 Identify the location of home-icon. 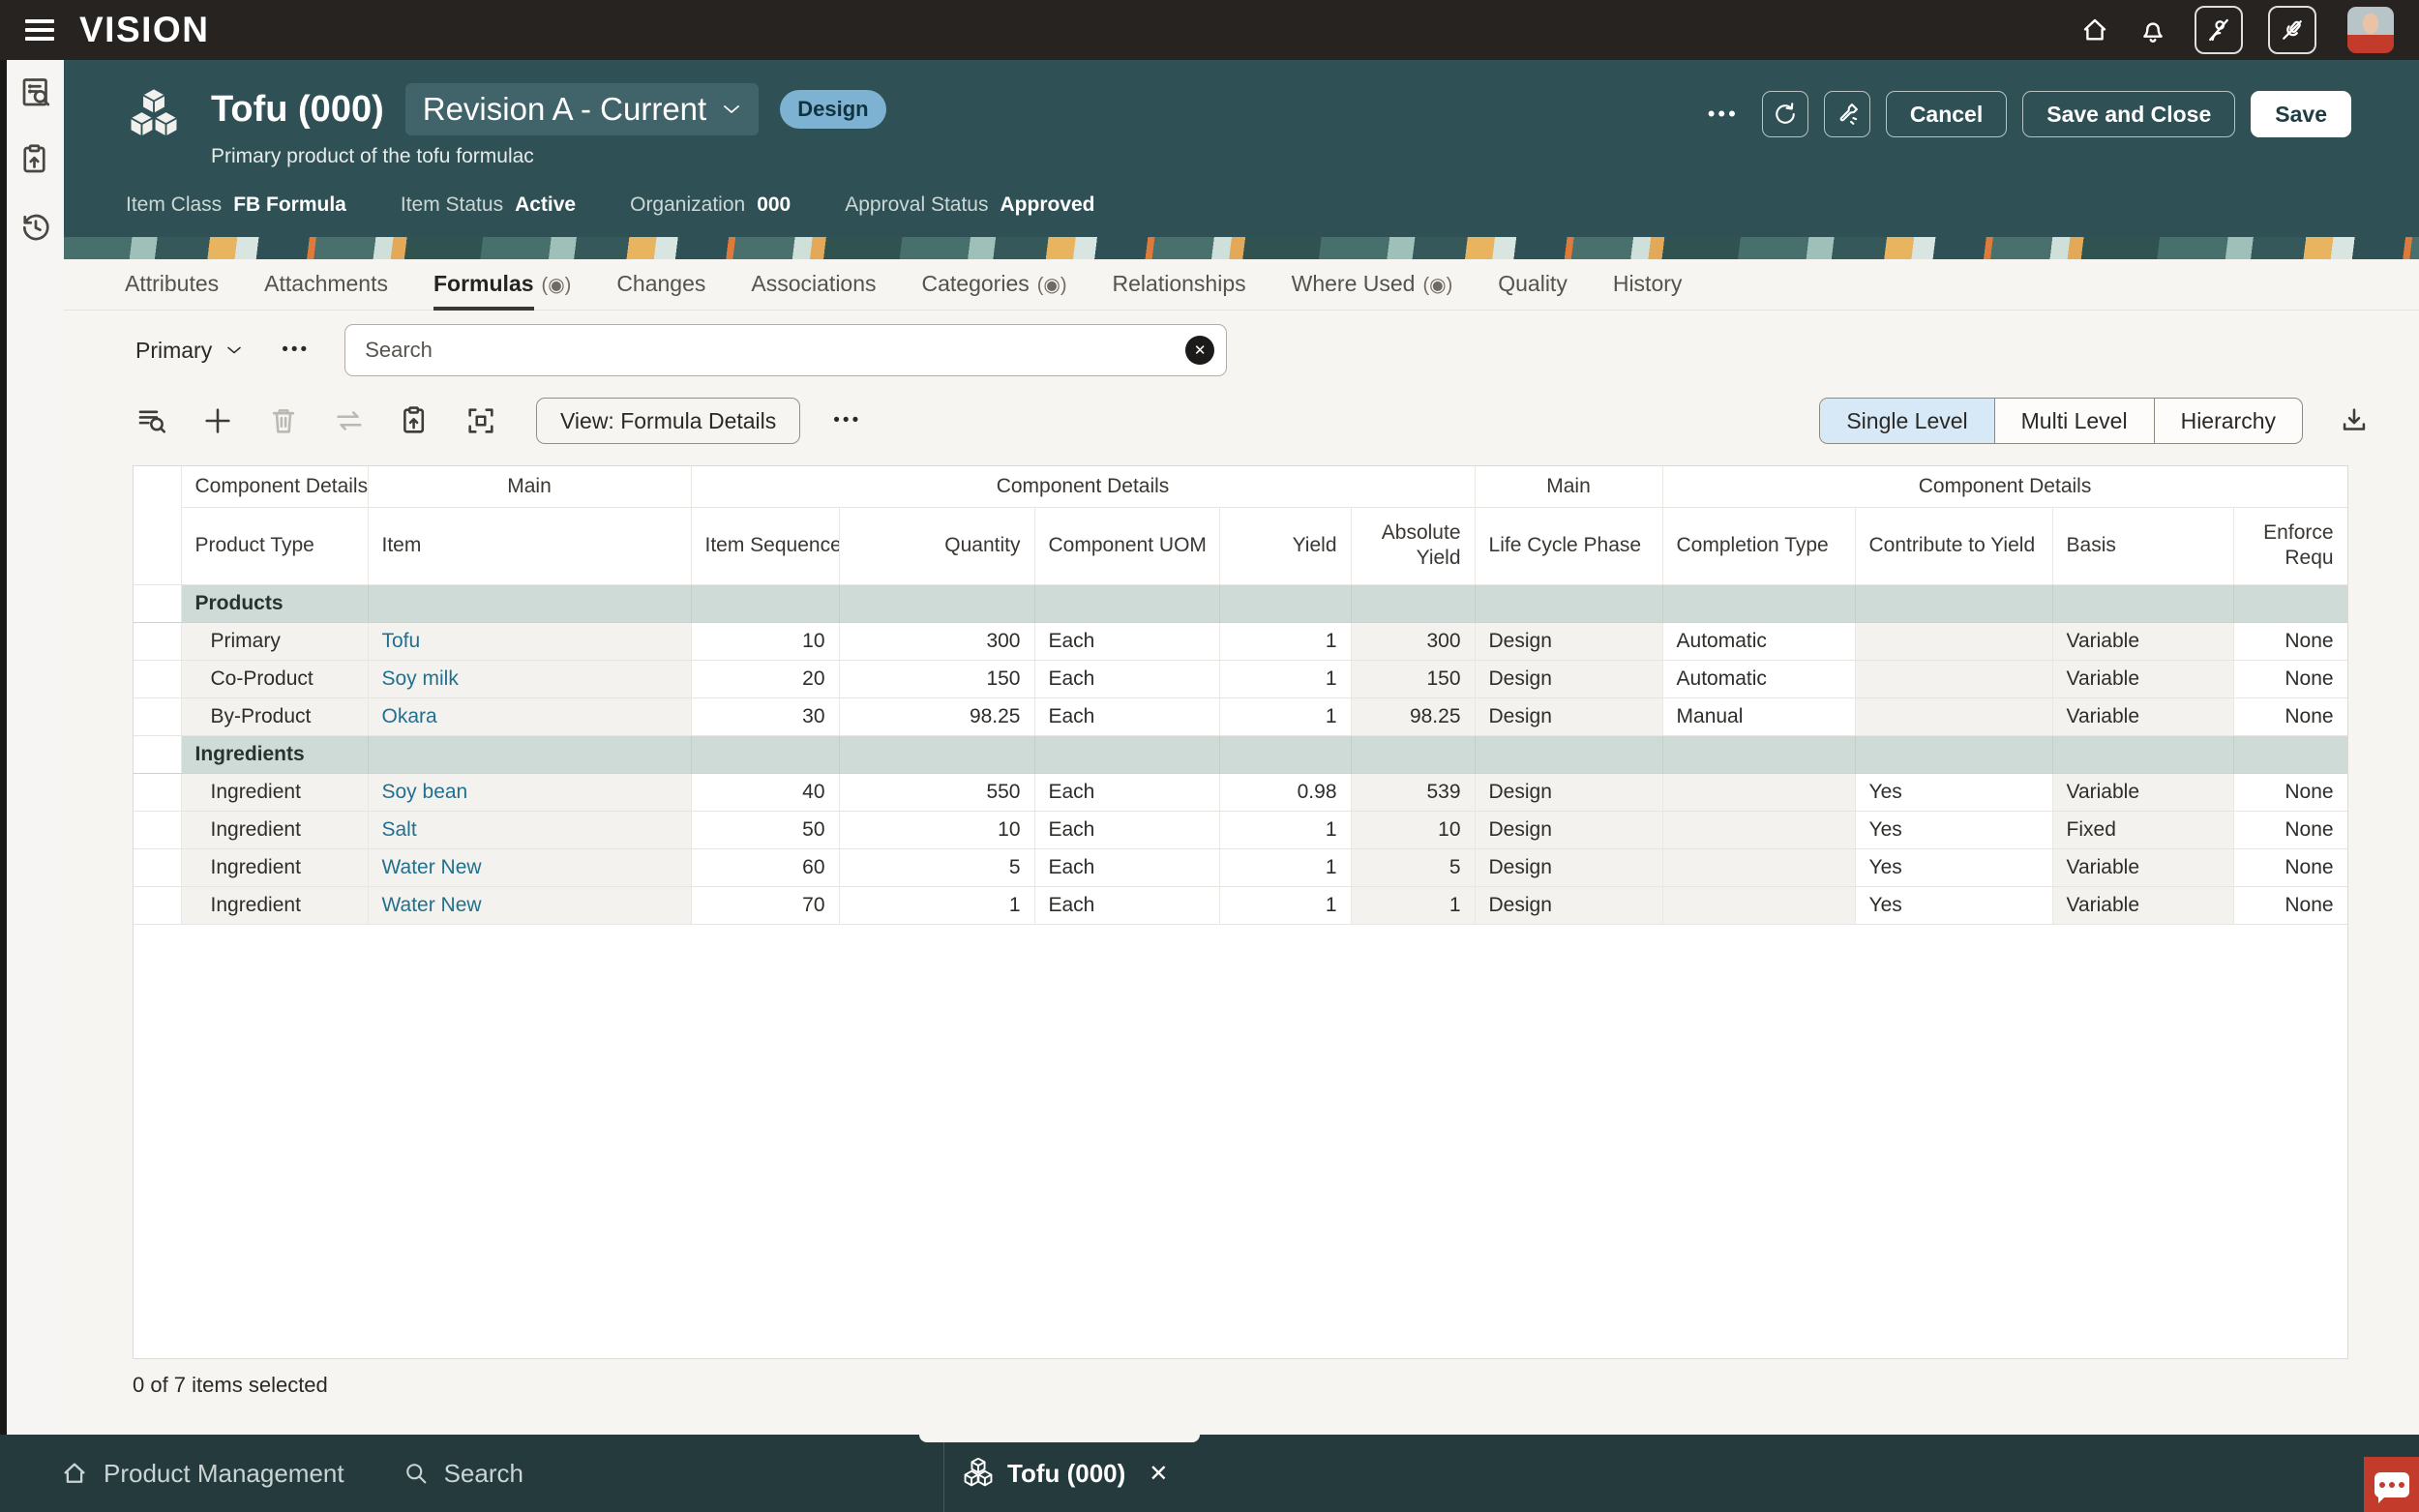
(2095, 30).